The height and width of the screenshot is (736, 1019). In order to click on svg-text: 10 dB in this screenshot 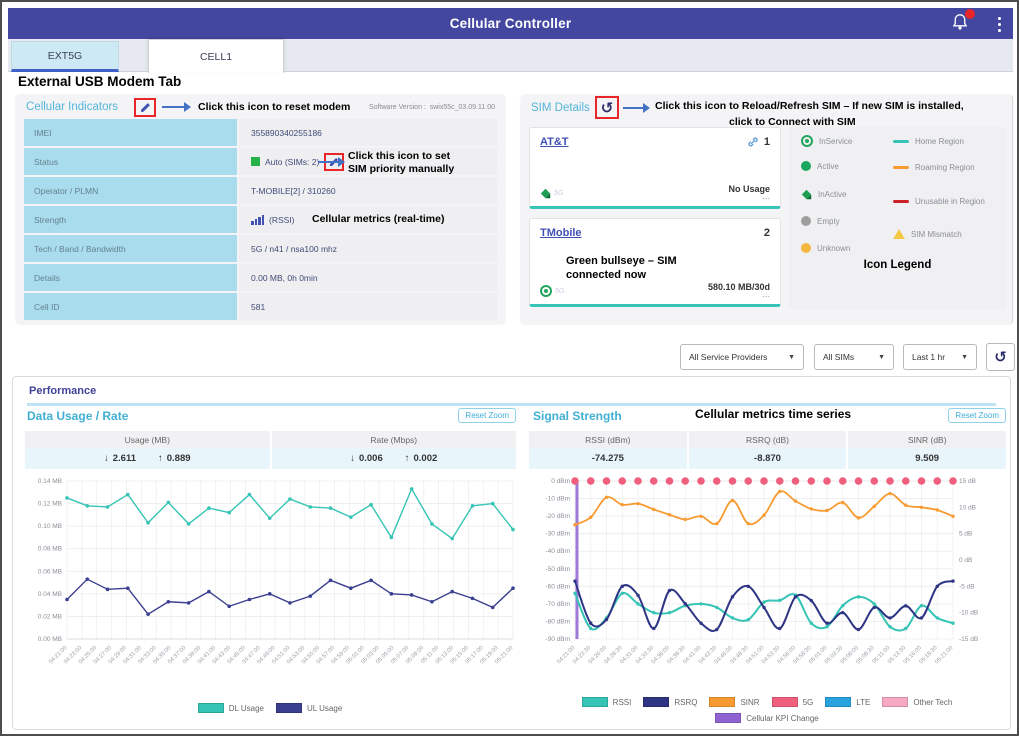, I will do `click(967, 507)`.